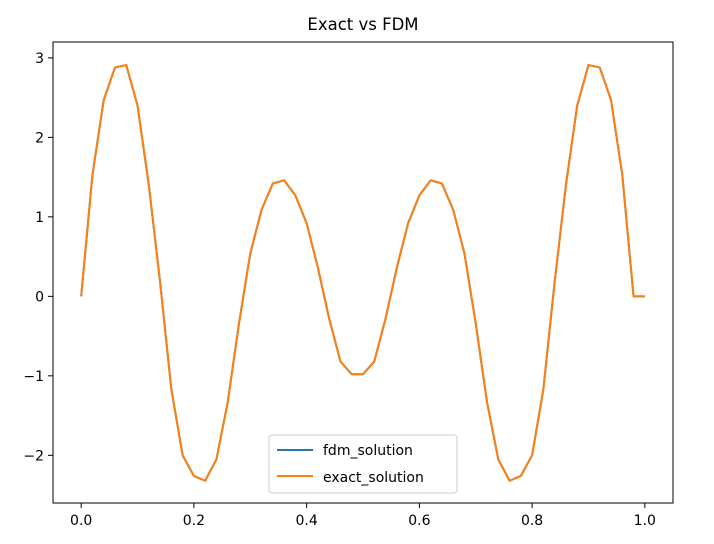 This screenshot has width=714, height=544. I want to click on x-tick-label: 0.2, so click(194, 521).